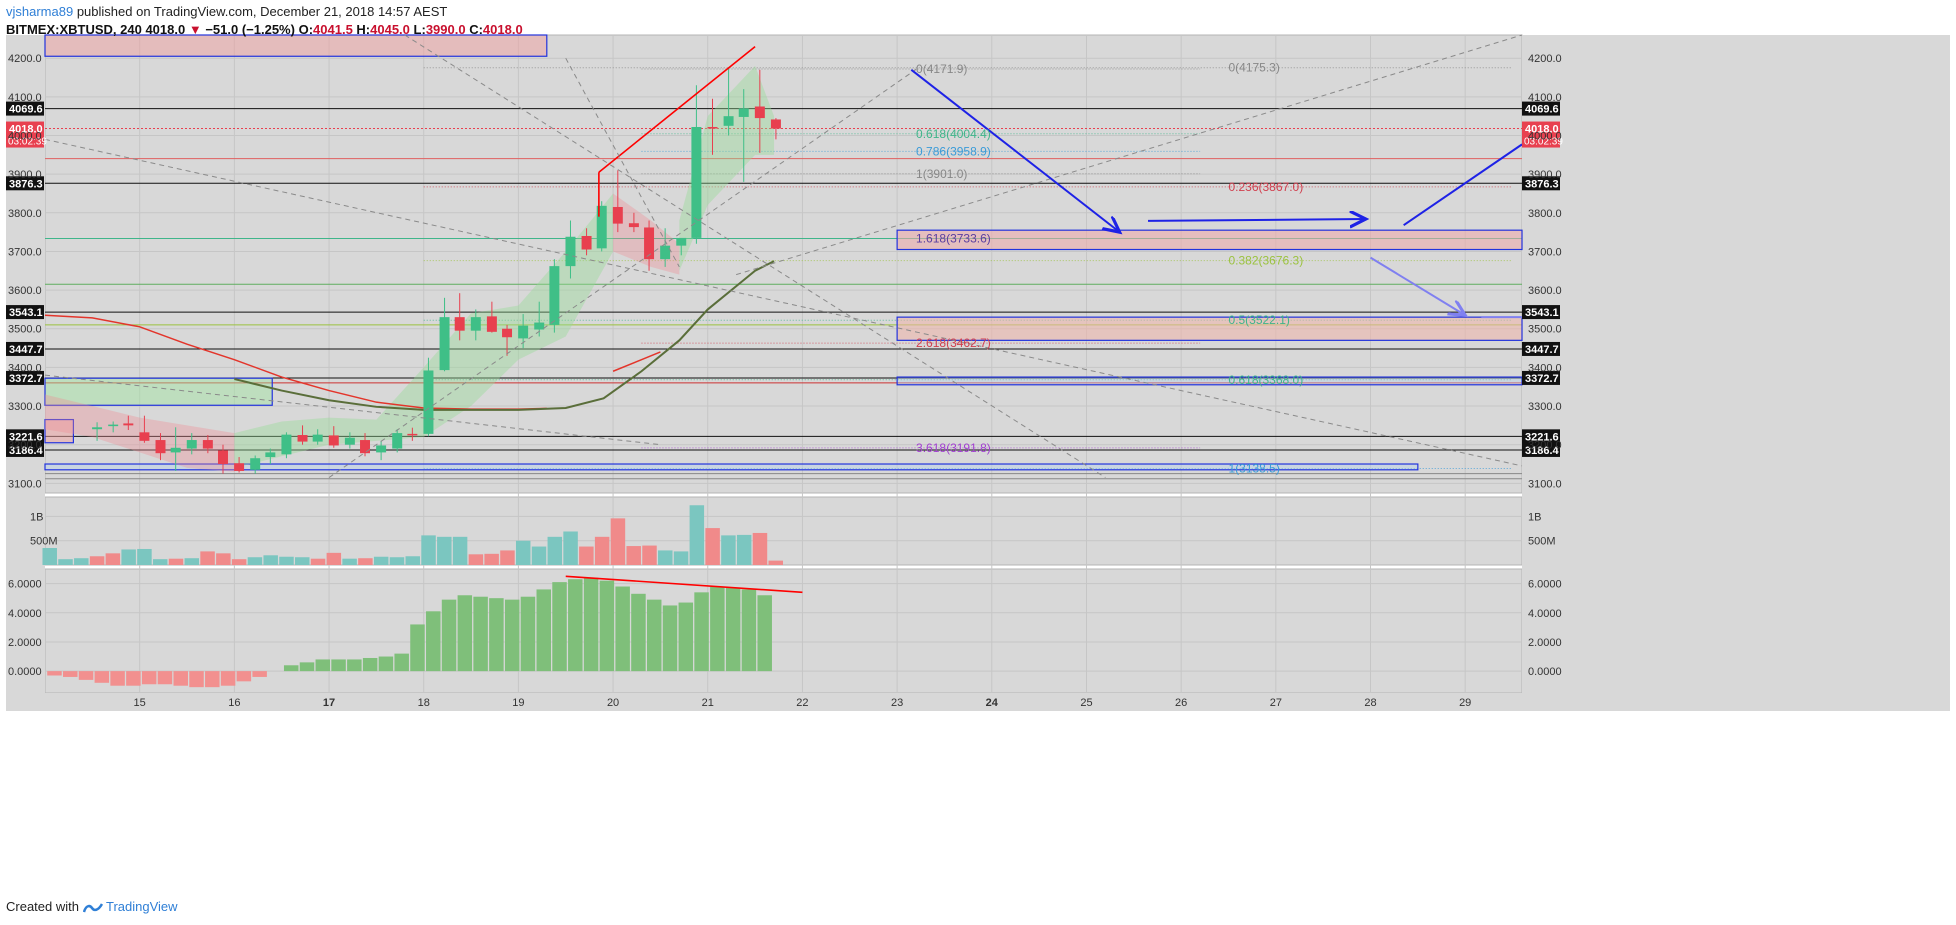 This screenshot has height=925, width=1956. Describe the element at coordinates (25, 175) in the screenshot. I see `y-tick-label-left: 3900.0` at that location.